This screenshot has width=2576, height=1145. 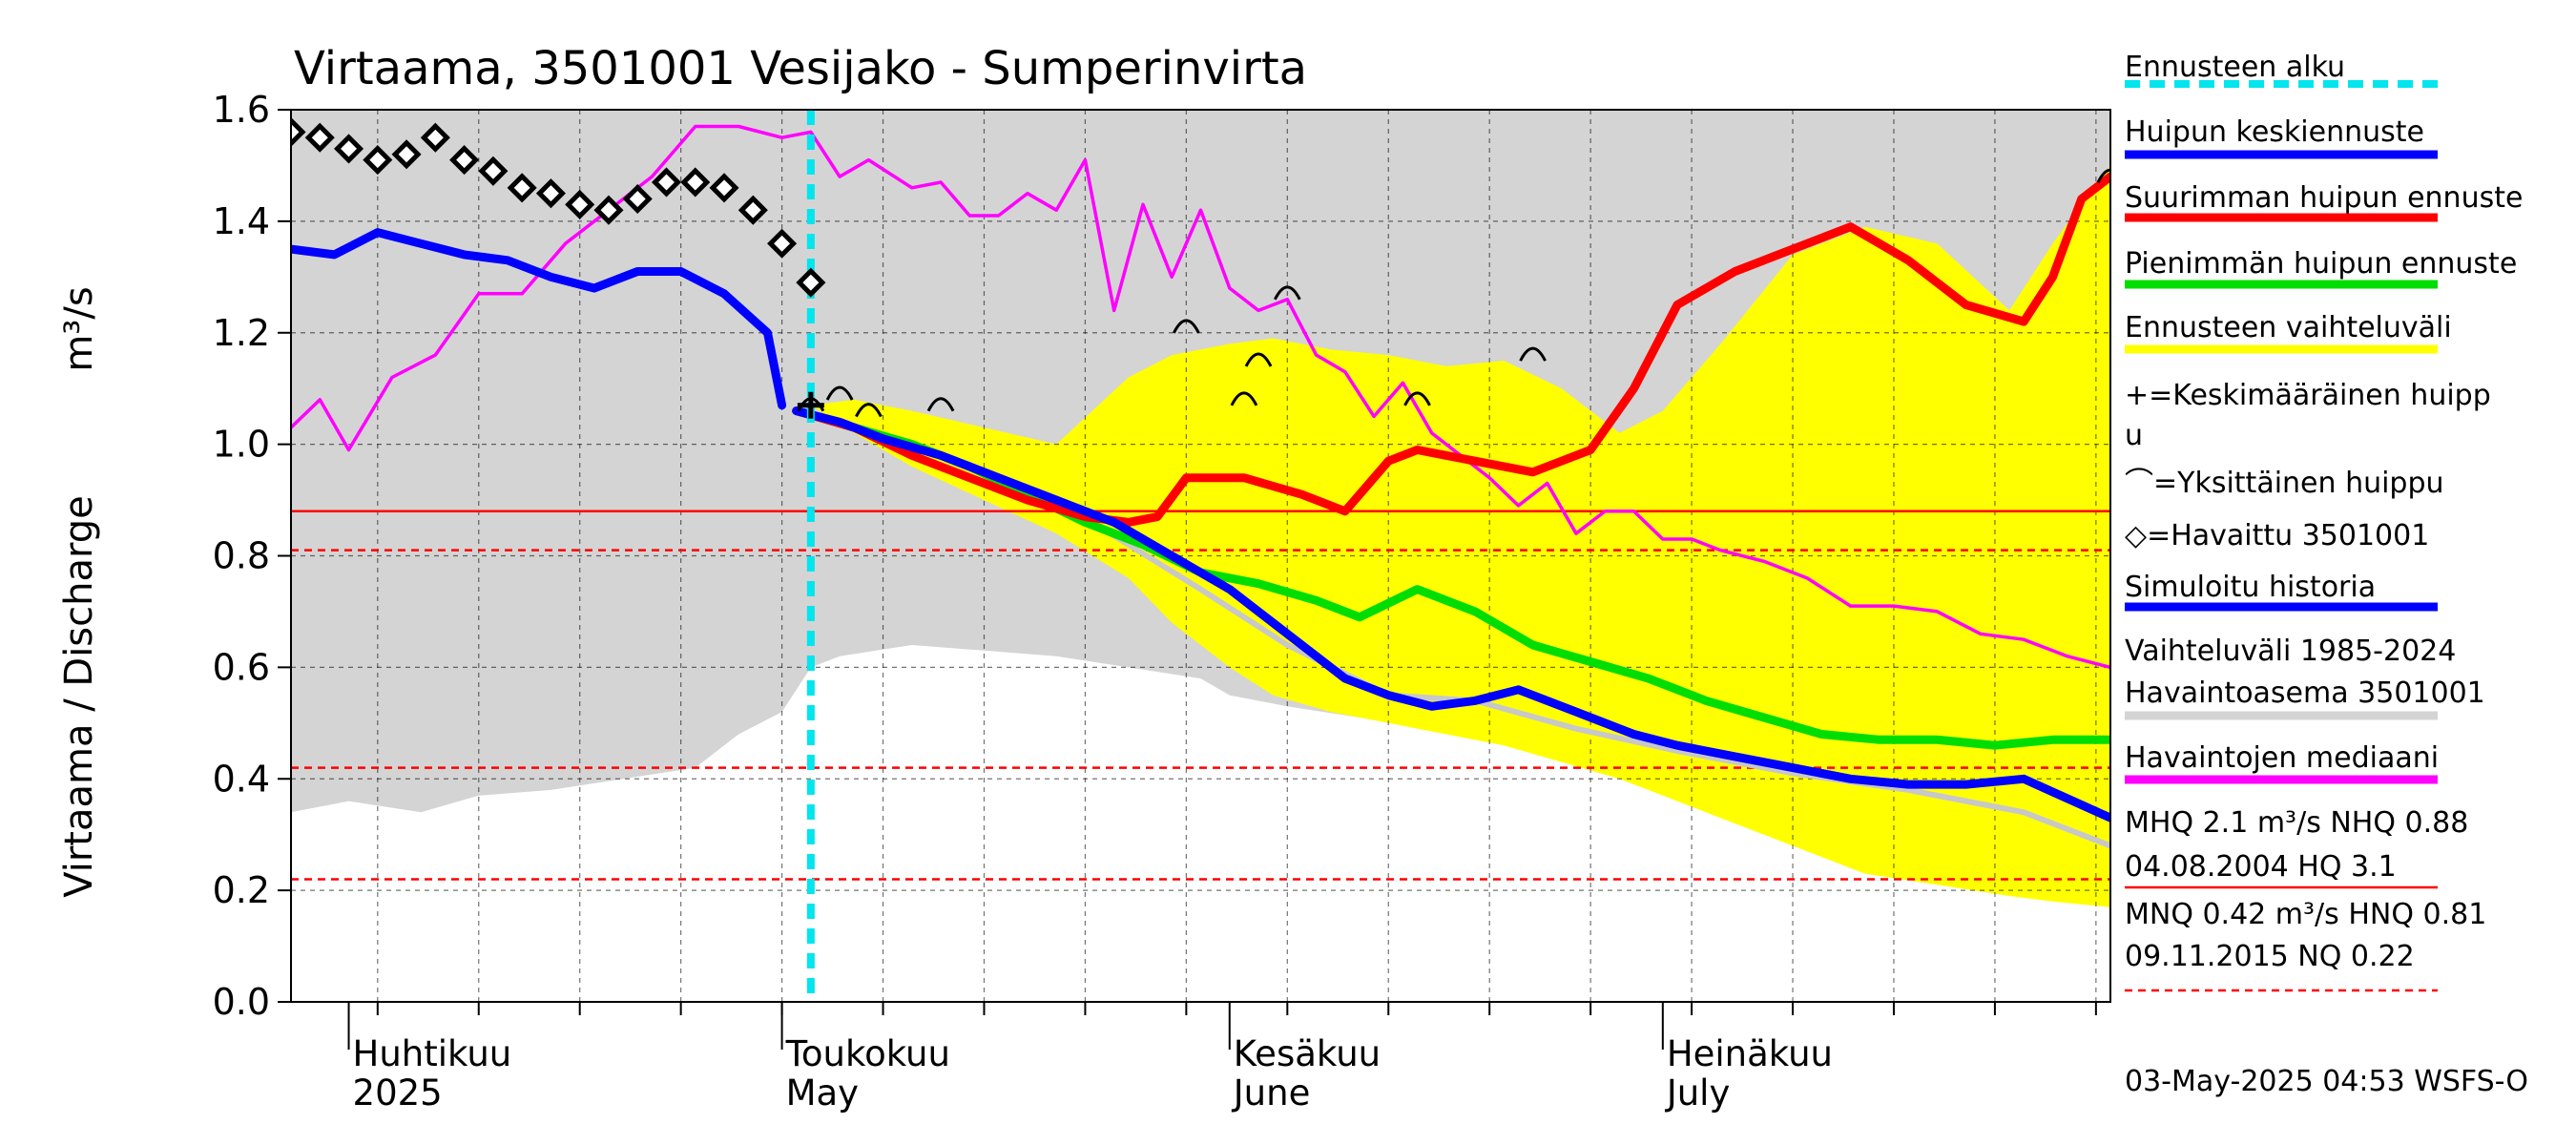 What do you see at coordinates (241, 445) in the screenshot?
I see `y-tick-label: 1.0` at bounding box center [241, 445].